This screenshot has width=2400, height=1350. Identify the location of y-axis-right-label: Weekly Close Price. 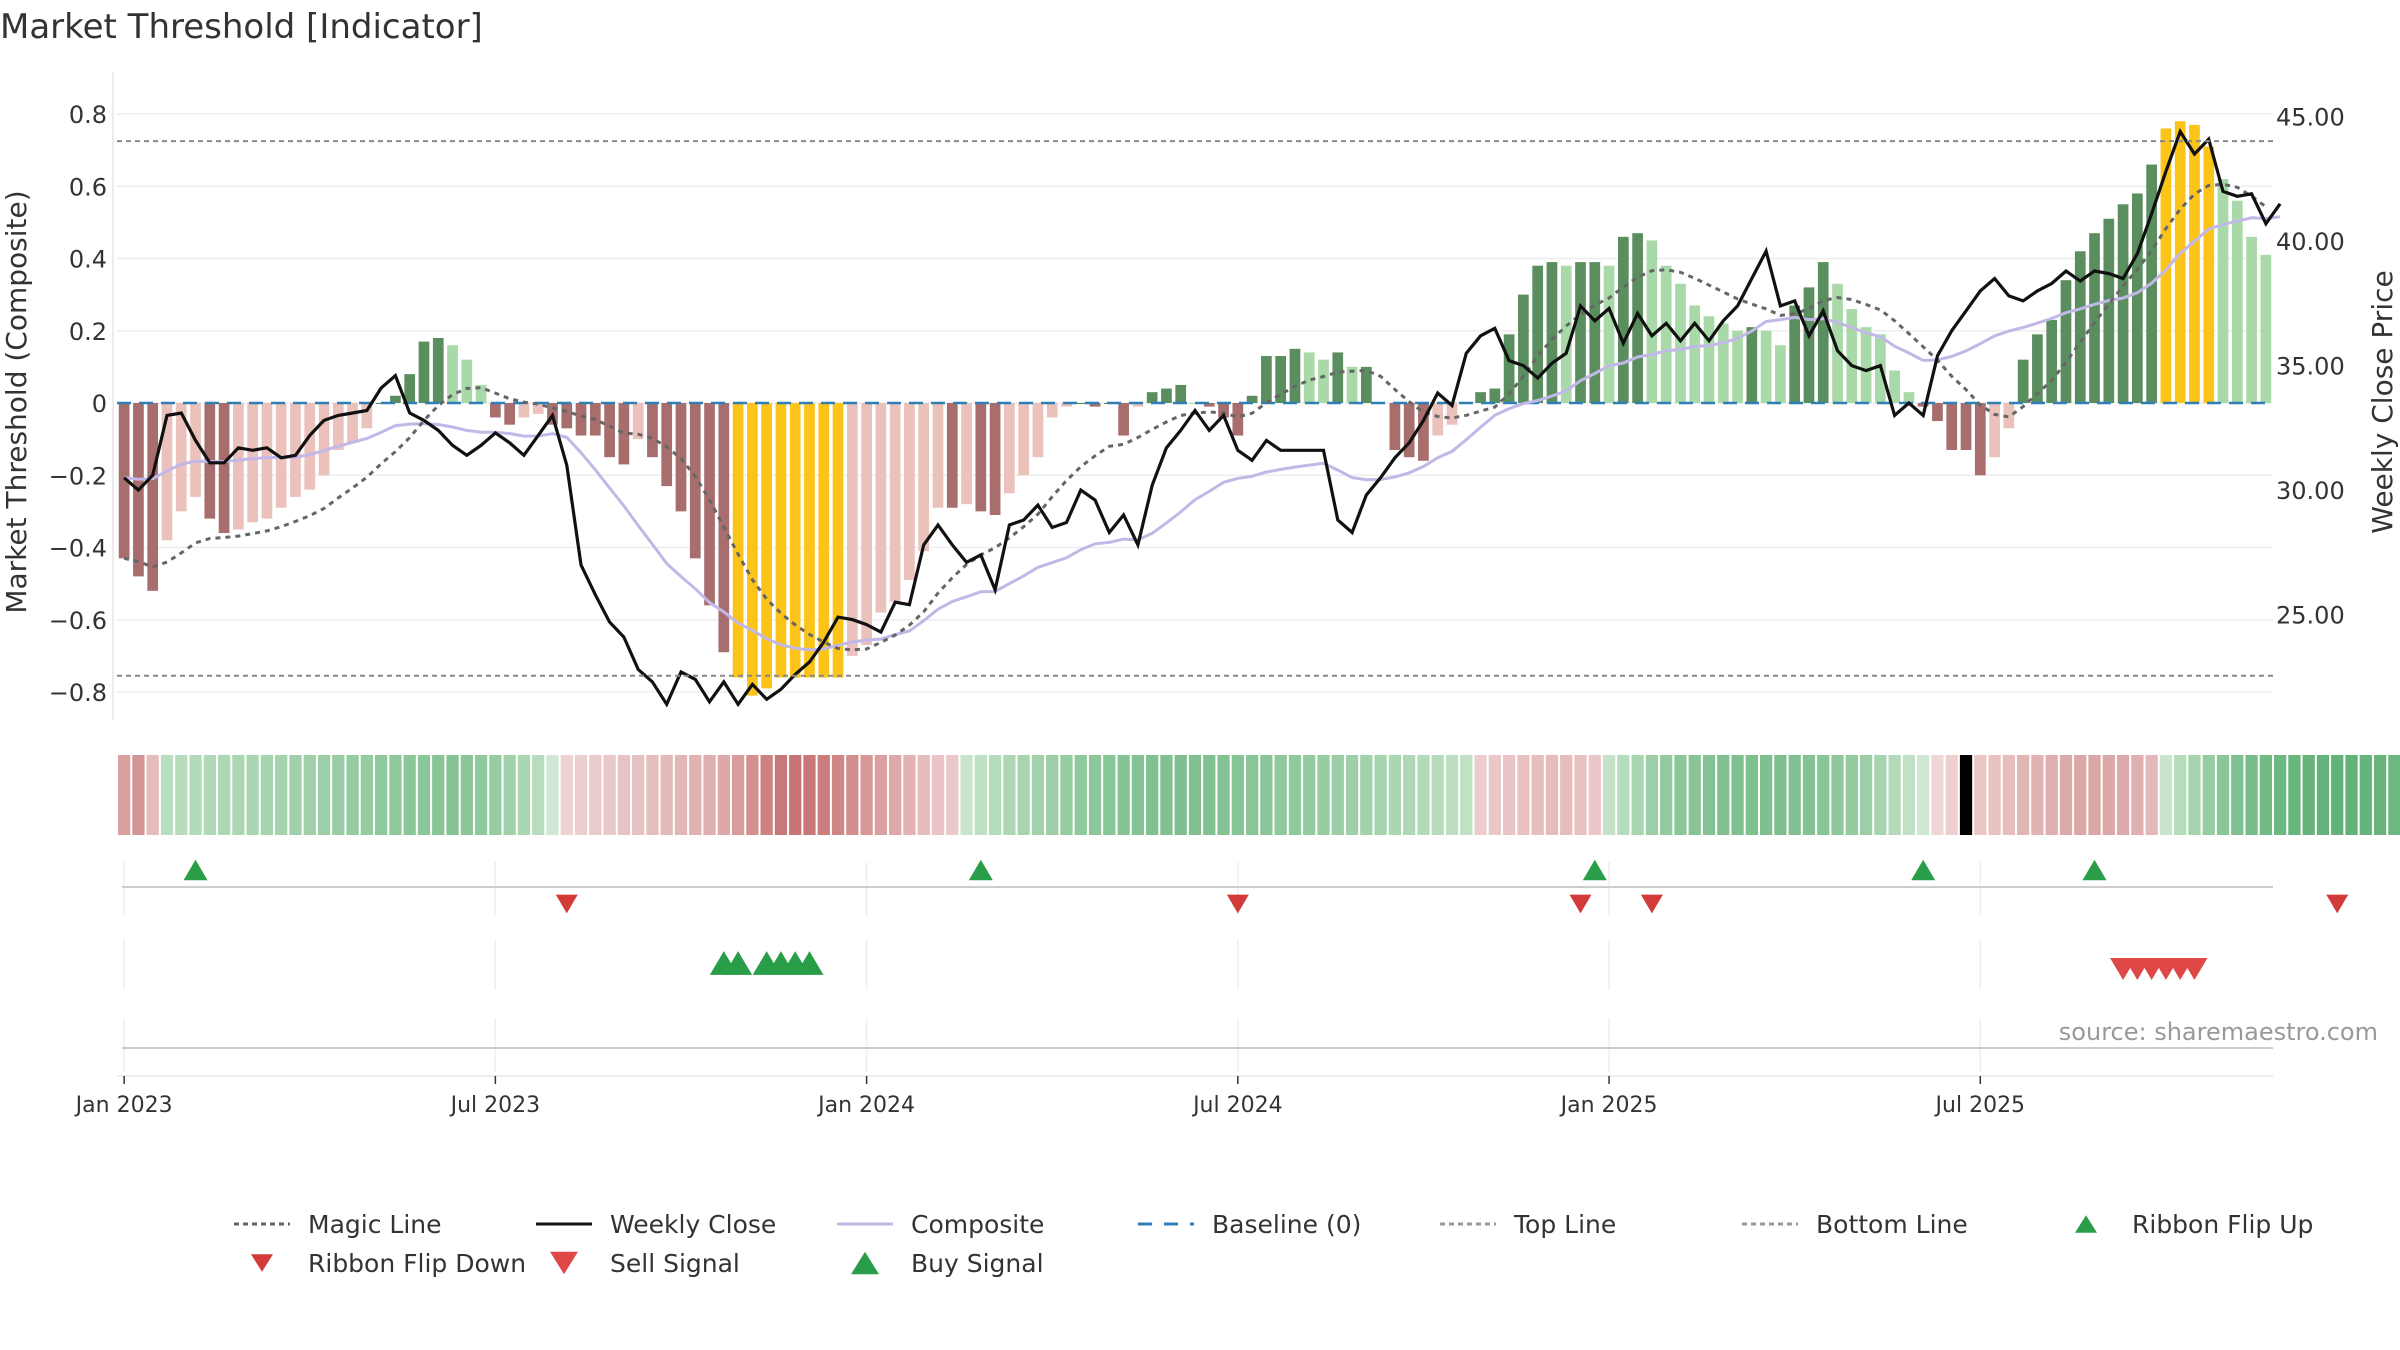
(2382, 401).